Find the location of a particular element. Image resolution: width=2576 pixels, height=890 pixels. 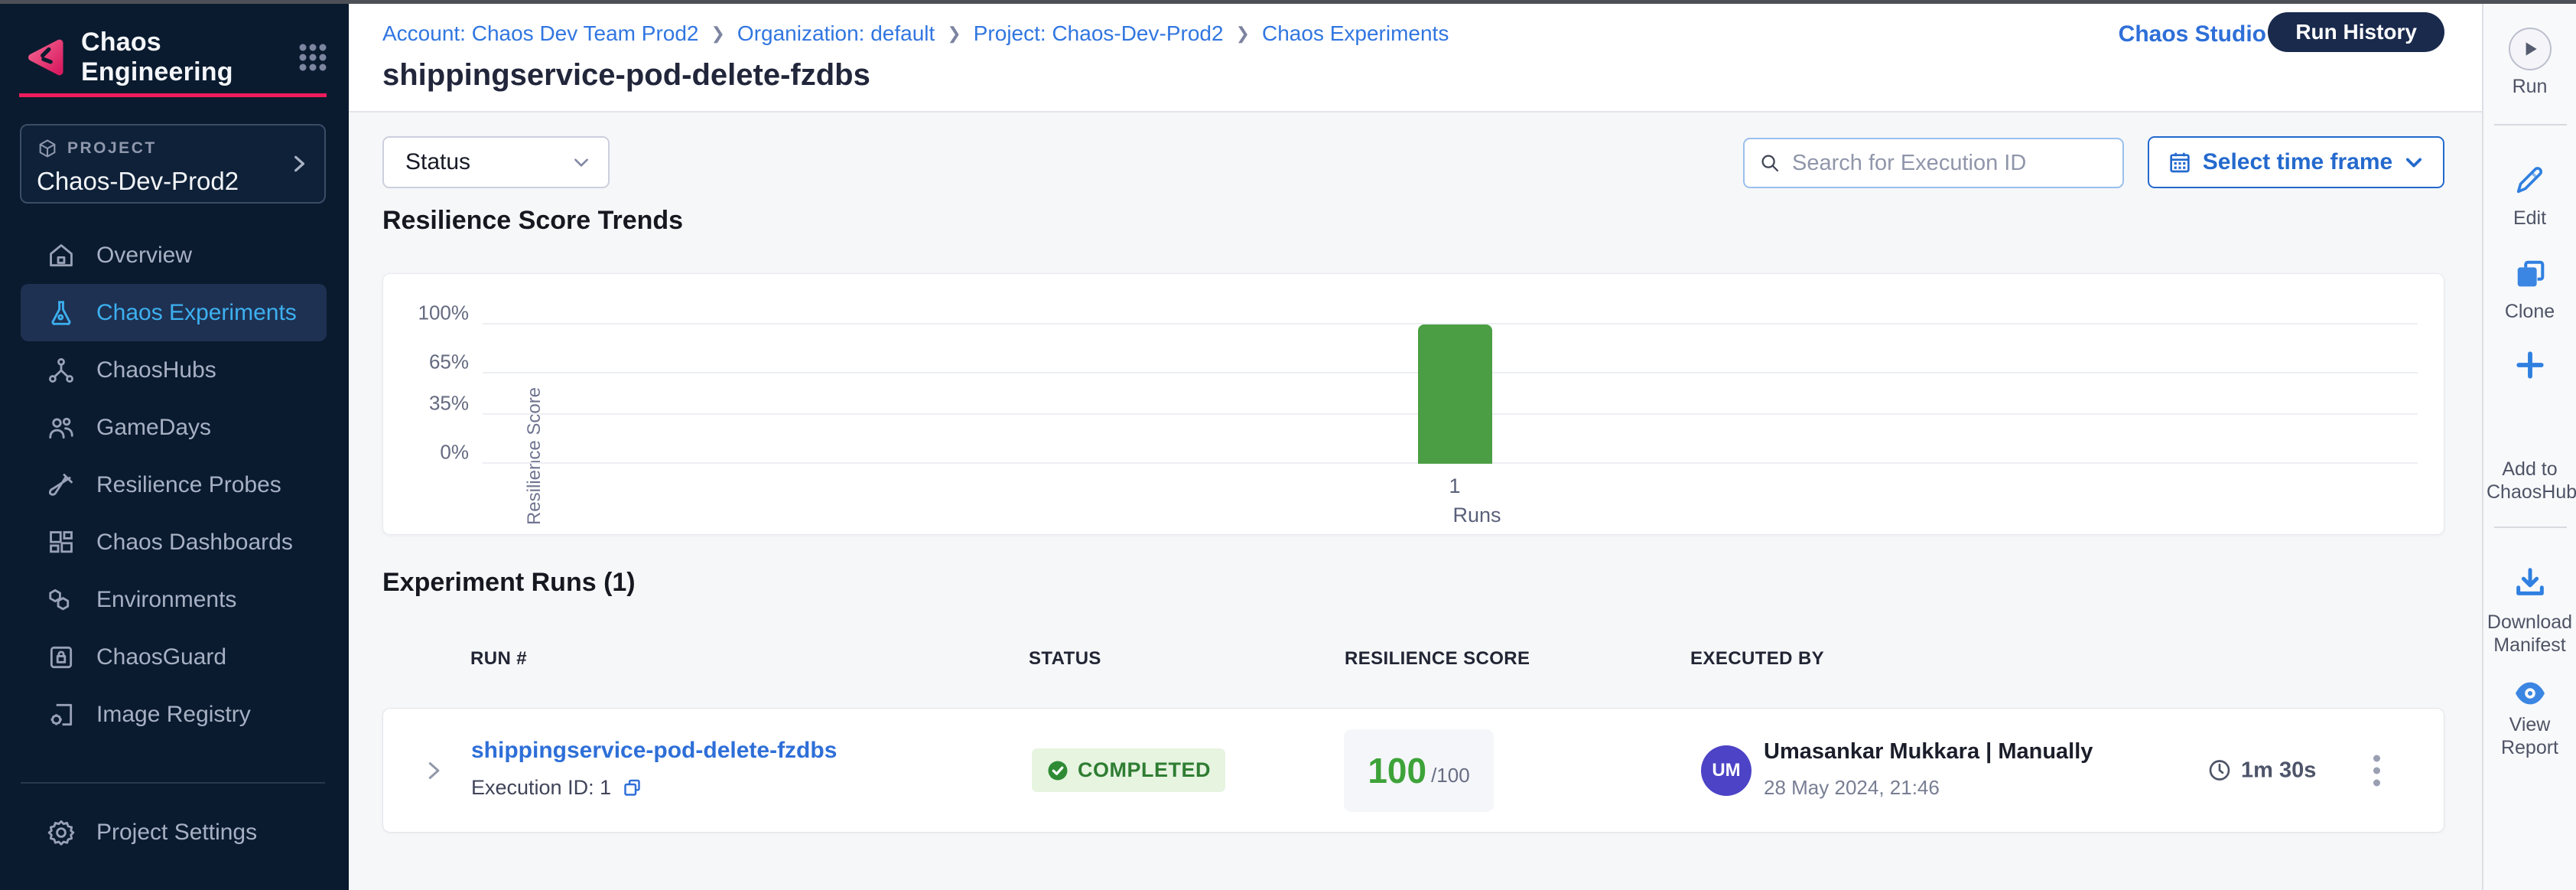

y-tick-35: 35% is located at coordinates (448, 403).